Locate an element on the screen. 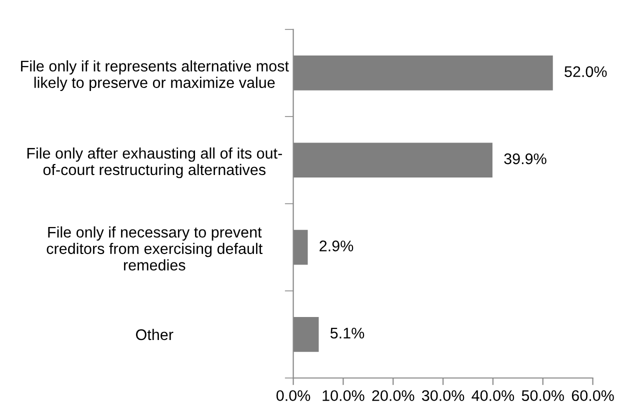 This screenshot has height=420, width=624. y-tick-label: File only if necessary to prevent creditors from exercising default remedies is located at coordinates (154, 248).